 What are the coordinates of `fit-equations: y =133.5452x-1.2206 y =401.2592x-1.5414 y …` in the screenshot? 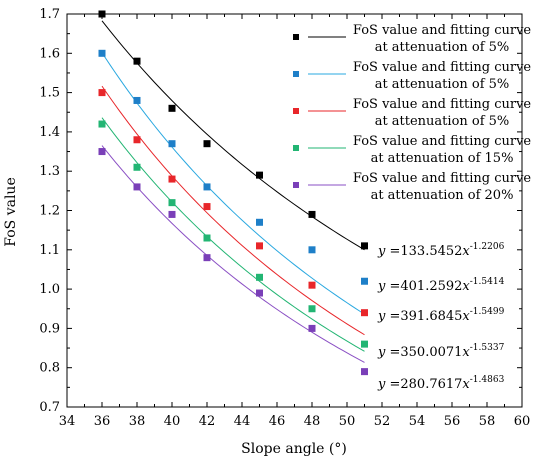 It's located at (441, 317).